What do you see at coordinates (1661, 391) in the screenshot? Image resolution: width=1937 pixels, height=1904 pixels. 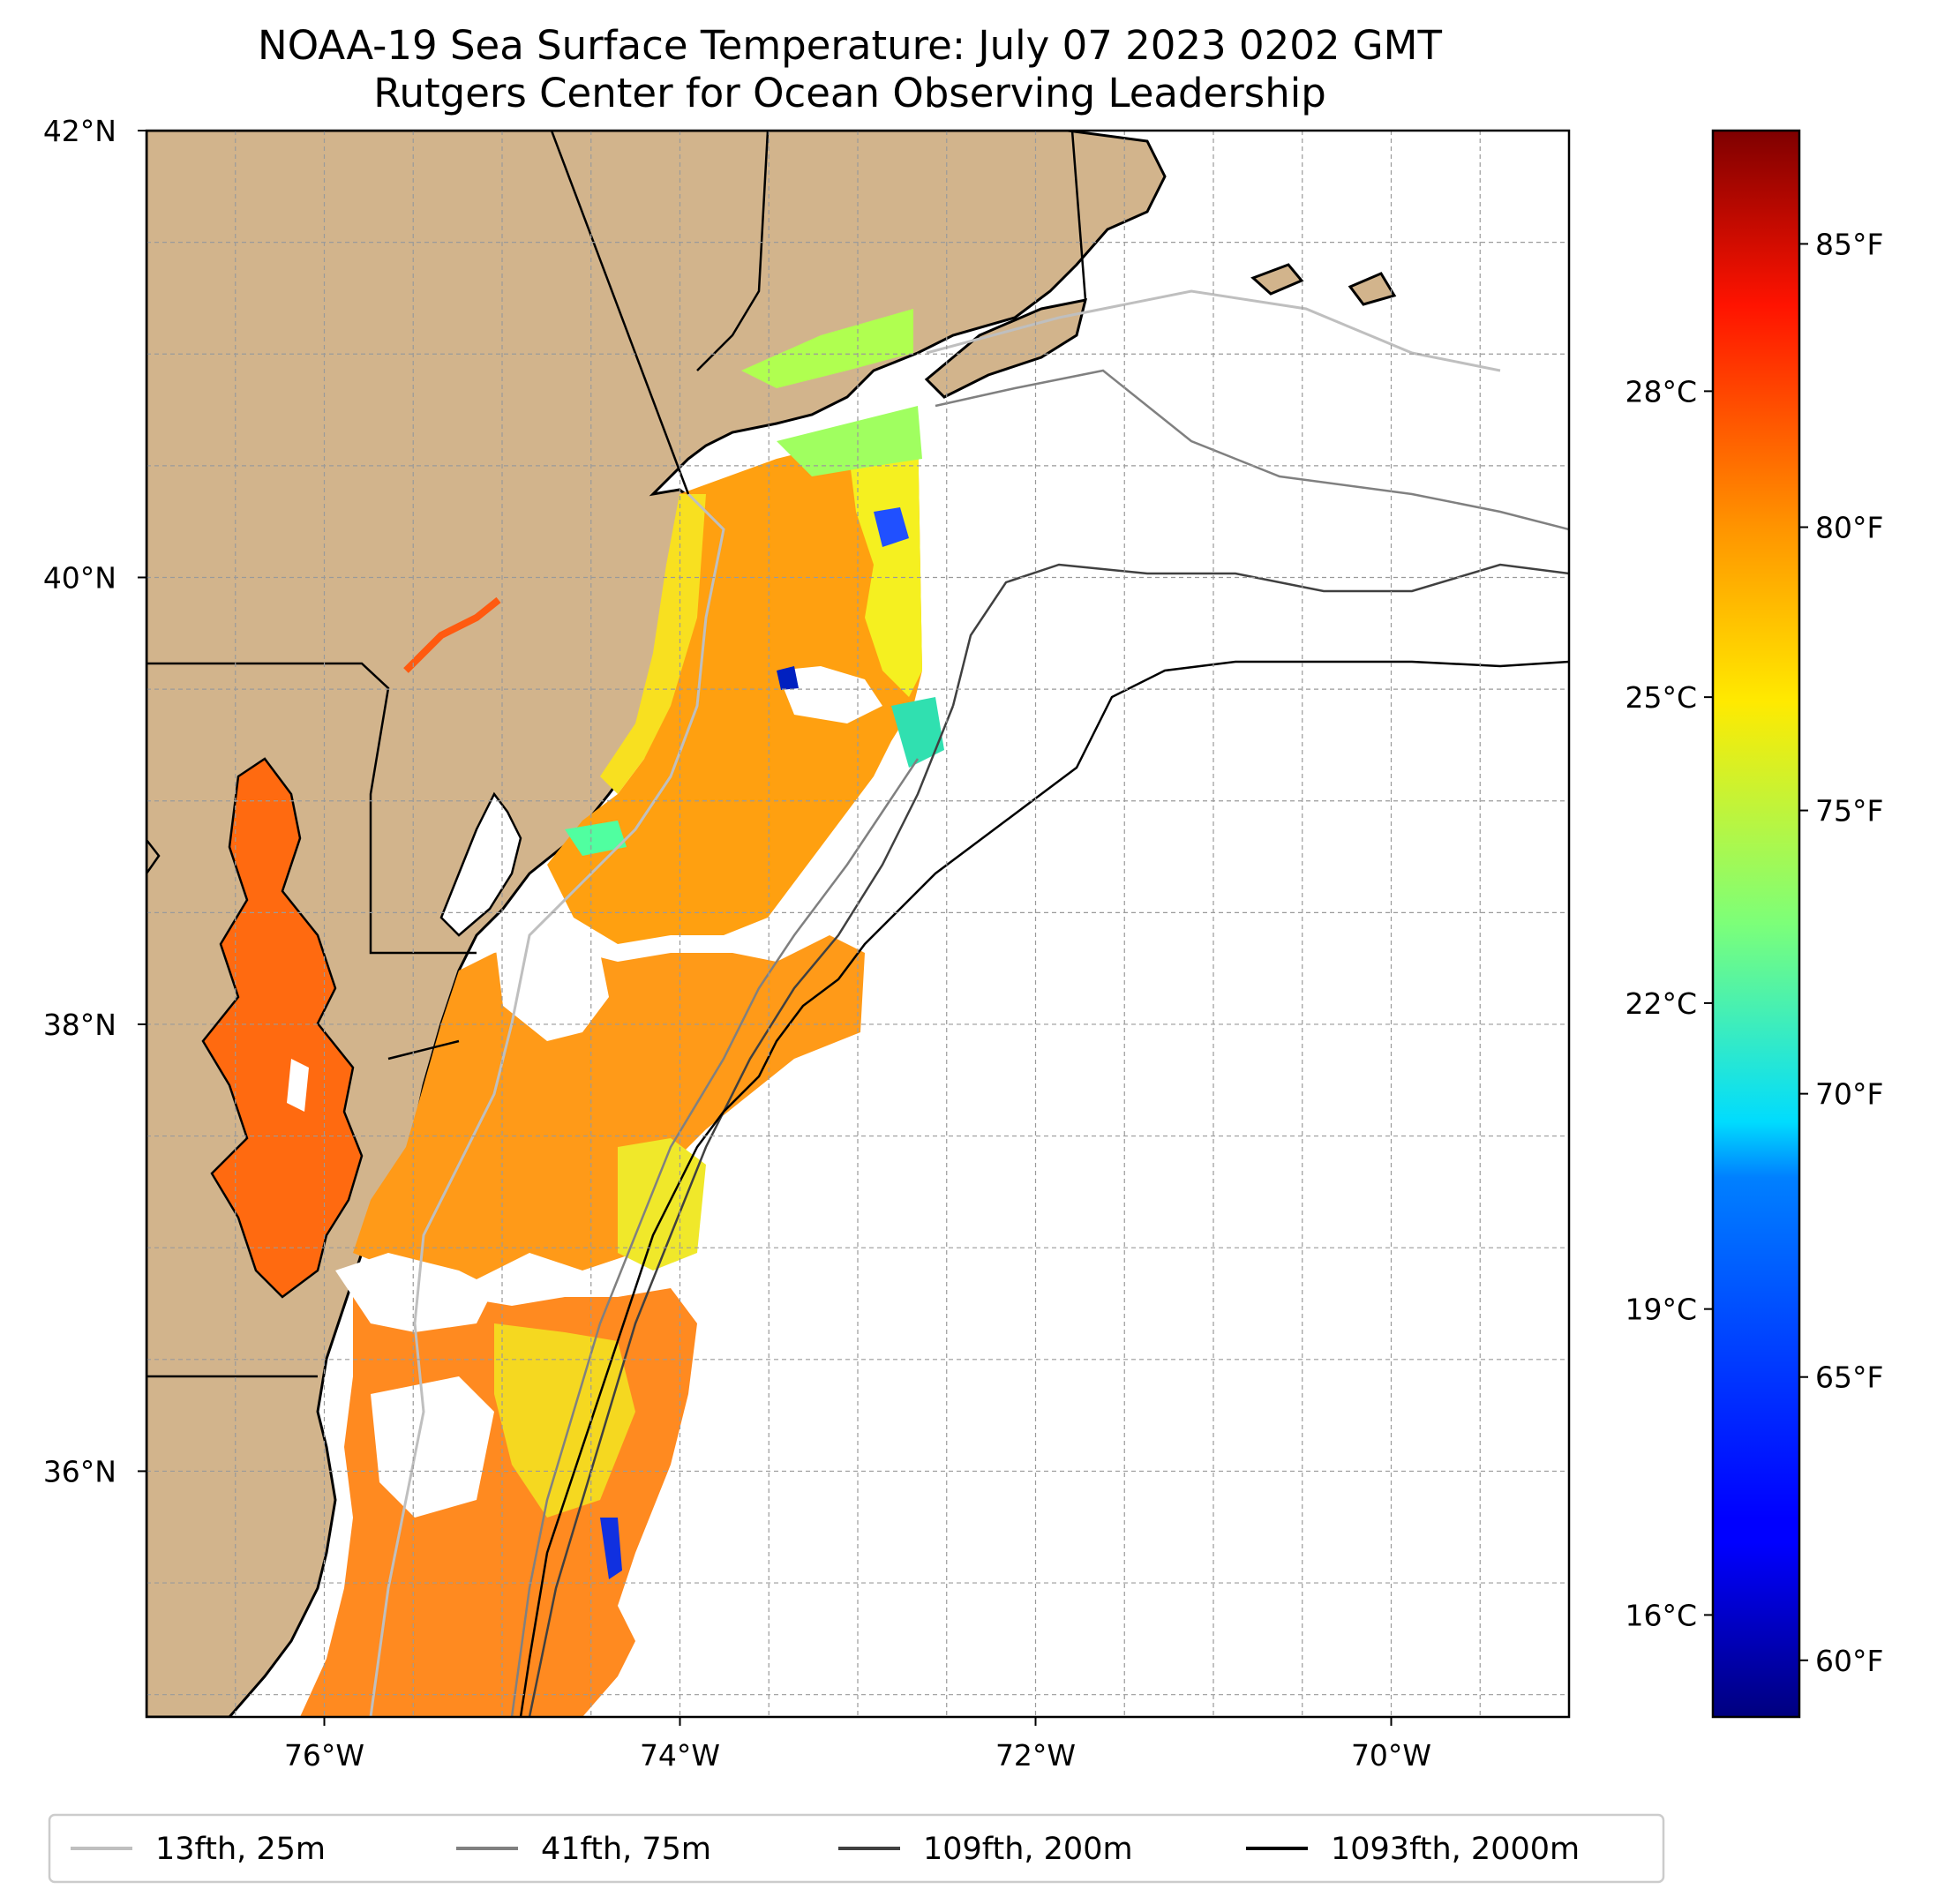 I see `colorbar-c-tick-label: 28°C` at bounding box center [1661, 391].